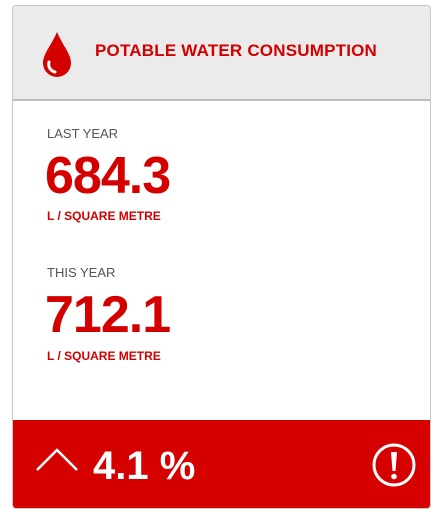 This screenshot has height=512, width=437. What do you see at coordinates (81, 272) in the screenshot?
I see `this-year-label: THIS YEAR` at bounding box center [81, 272].